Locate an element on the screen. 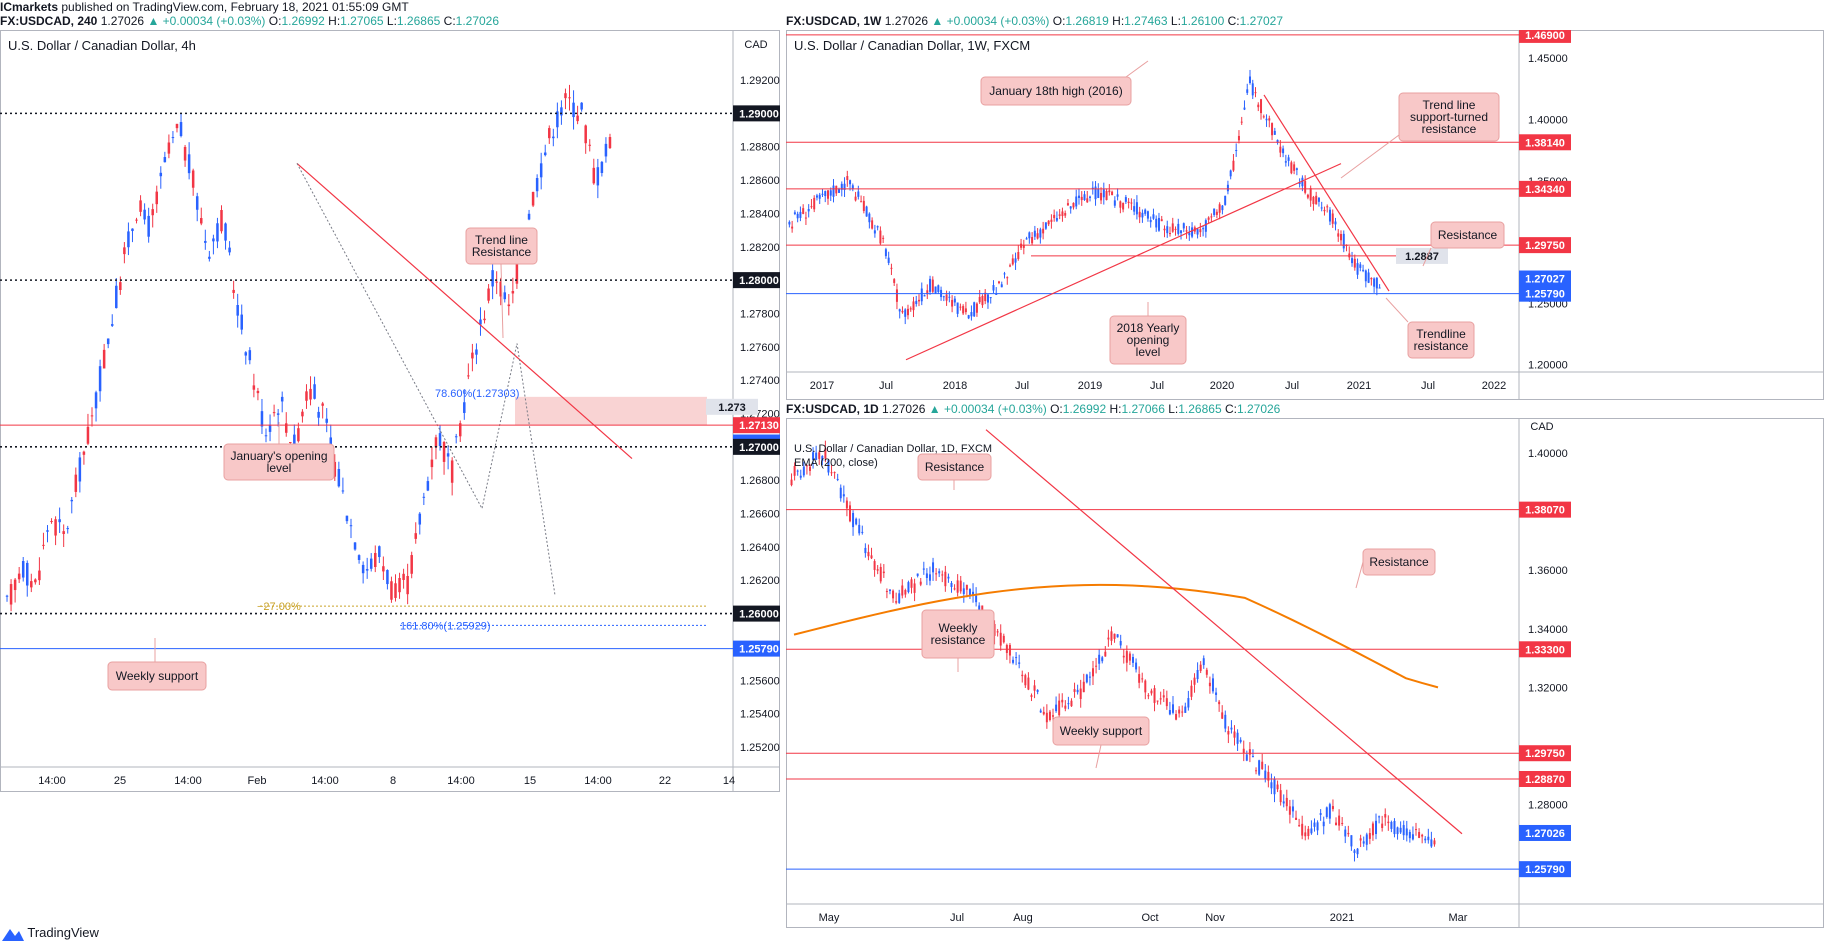 The width and height of the screenshot is (1824, 948). price-change: +0.00034 (+0.03%) is located at coordinates (998, 21).